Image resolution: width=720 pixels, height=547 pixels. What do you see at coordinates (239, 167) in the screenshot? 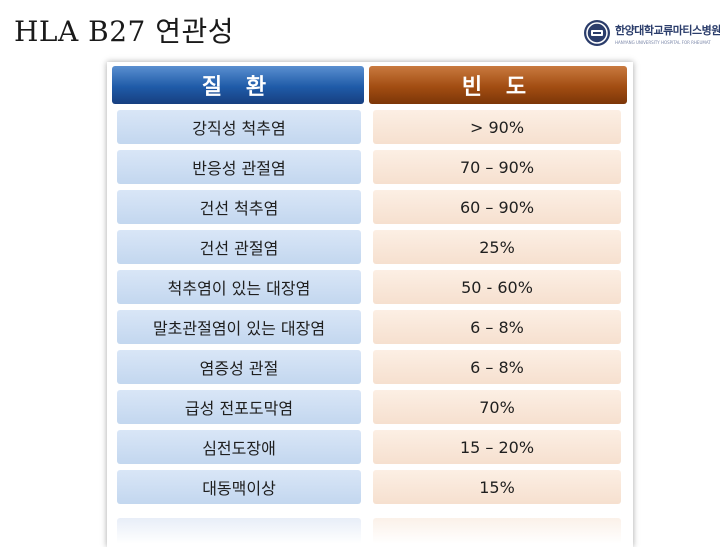
I see `disease-cell: 반응성 관절염` at bounding box center [239, 167].